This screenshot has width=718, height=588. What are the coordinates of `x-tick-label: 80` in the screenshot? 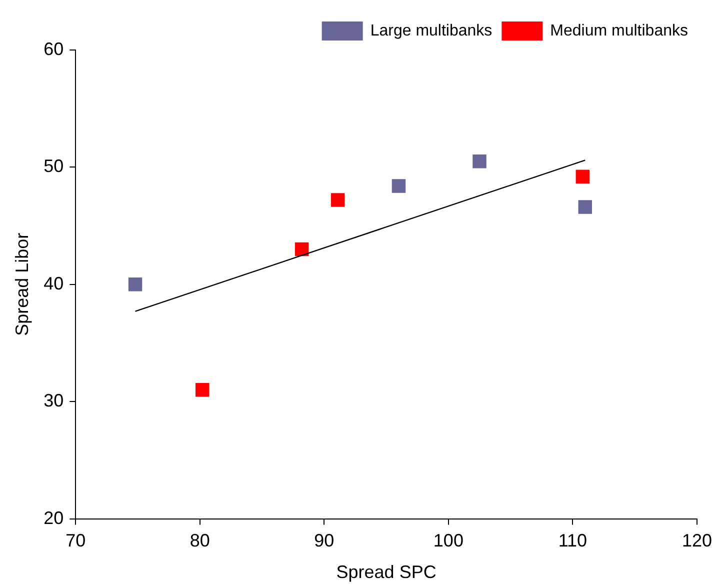 It's located at (200, 540).